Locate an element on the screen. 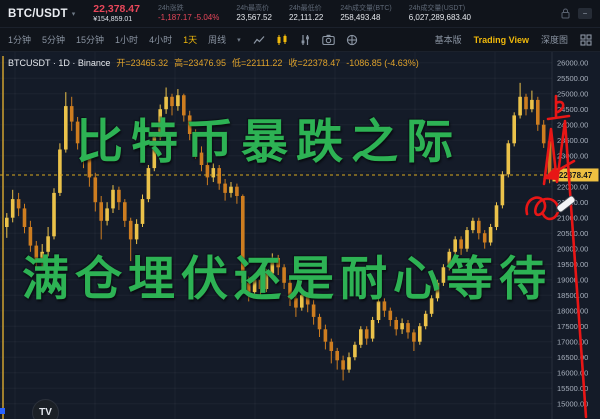  symbol-bar-actions: − is located at coordinates (576, 13).